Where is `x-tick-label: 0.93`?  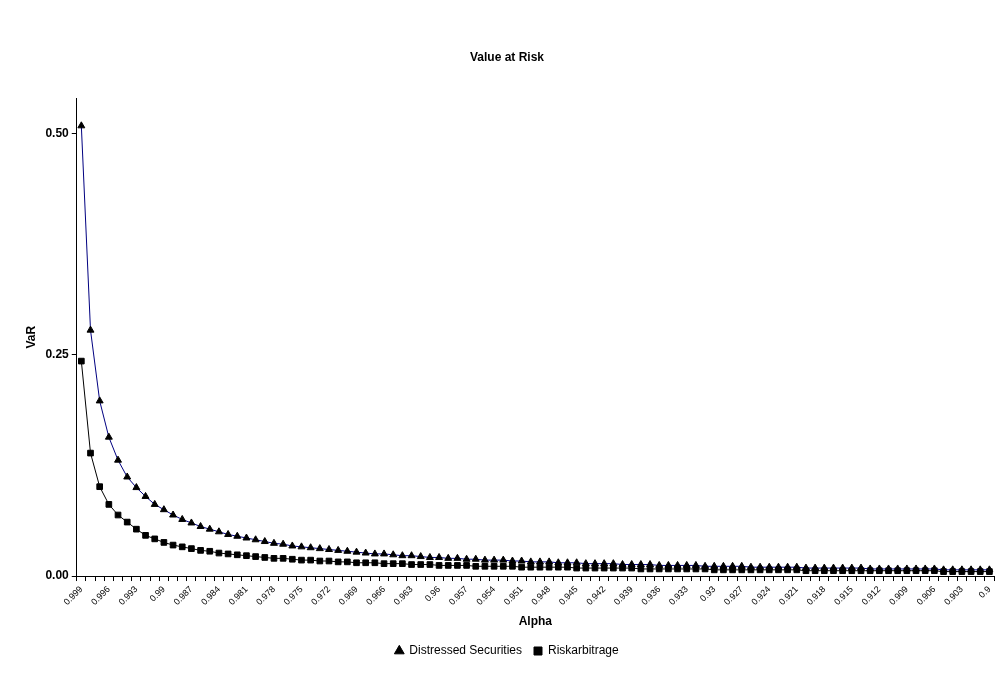
x-tick-label: 0.93 is located at coordinates (707, 593).